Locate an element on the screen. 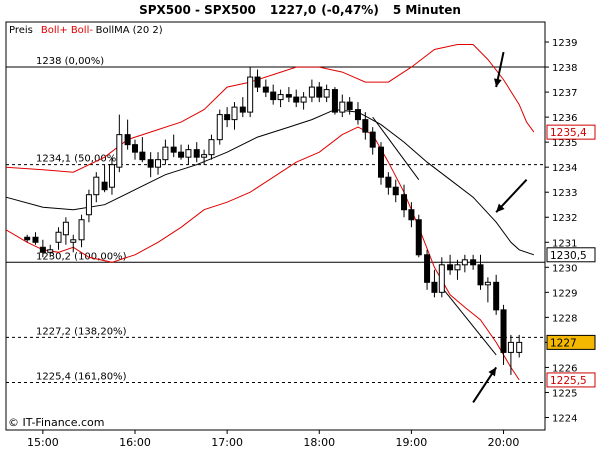 The height and width of the screenshot is (450, 600). trend-line is located at coordinates (469, 321).